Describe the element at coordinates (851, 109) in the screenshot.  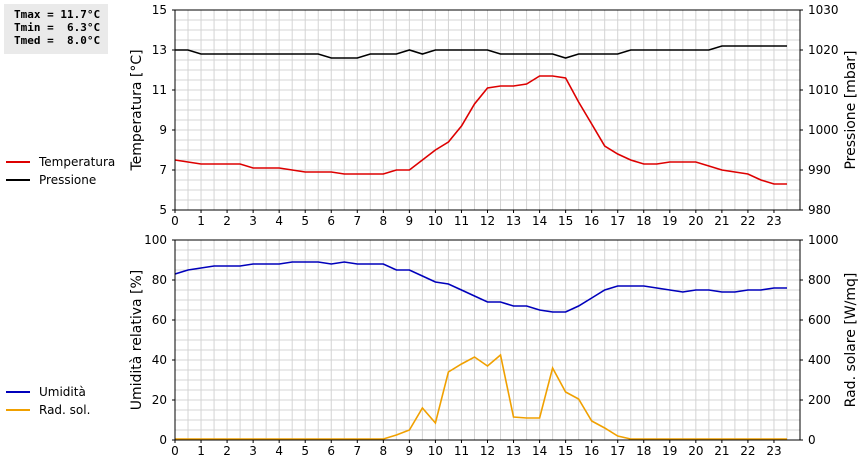
I see `y-axis-label-right: Pressione [mbar]` at that location.